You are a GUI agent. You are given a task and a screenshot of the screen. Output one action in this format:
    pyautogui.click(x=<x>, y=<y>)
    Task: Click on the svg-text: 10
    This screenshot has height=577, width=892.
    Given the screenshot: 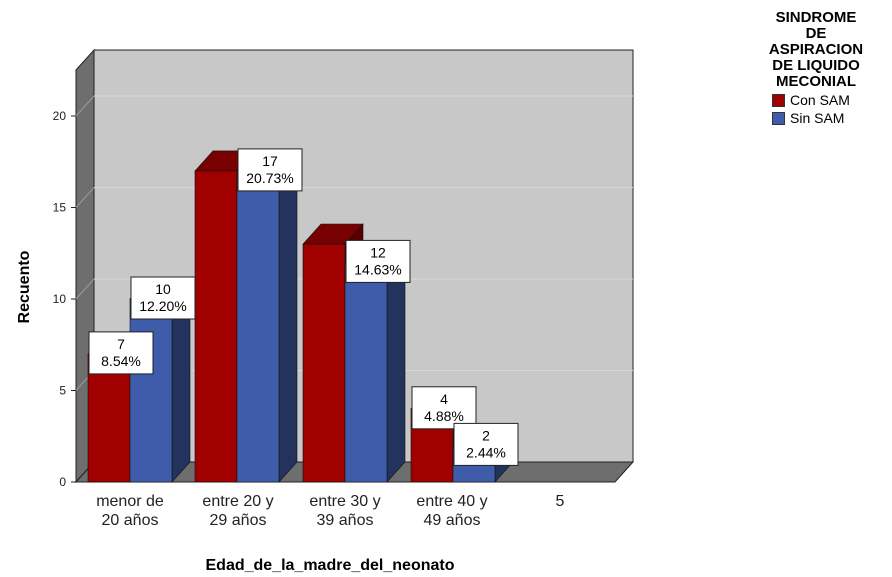 What is the action you would take?
    pyautogui.click(x=163, y=289)
    